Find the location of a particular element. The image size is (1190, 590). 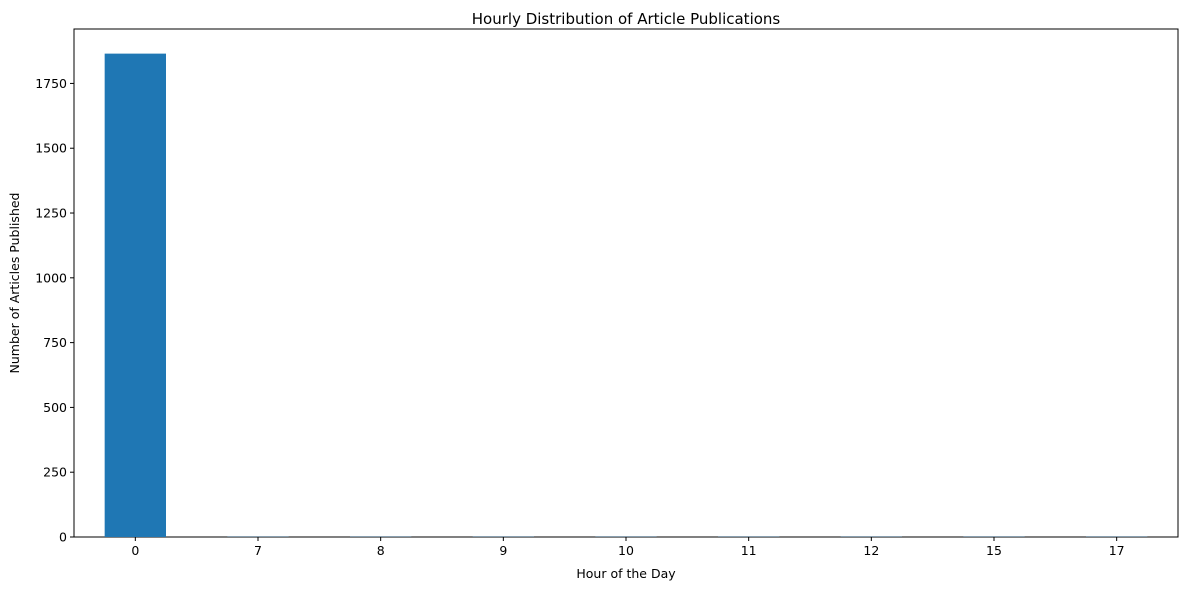

x-tick-label: 17 is located at coordinates (1117, 550).